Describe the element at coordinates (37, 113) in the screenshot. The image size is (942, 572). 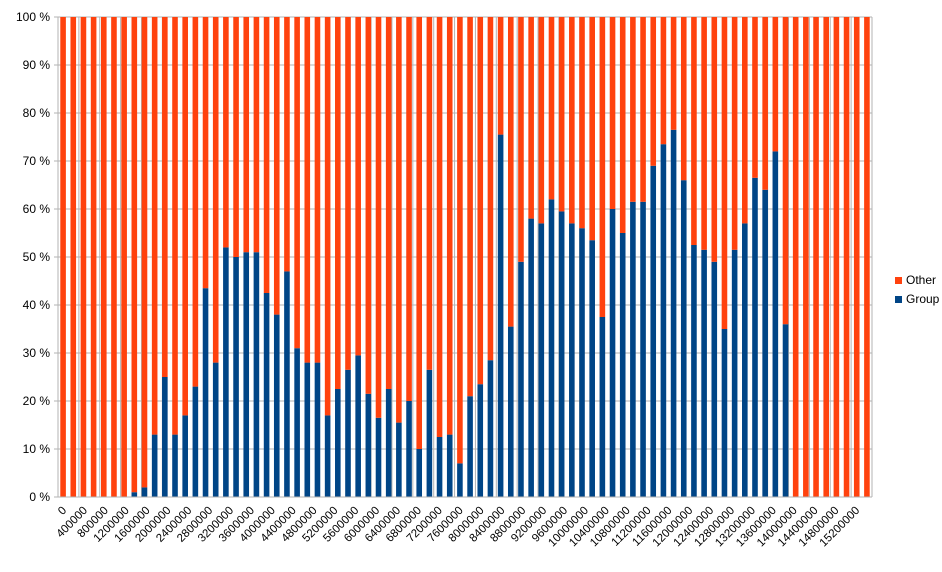
I see `y-tick-label: 80 %` at that location.